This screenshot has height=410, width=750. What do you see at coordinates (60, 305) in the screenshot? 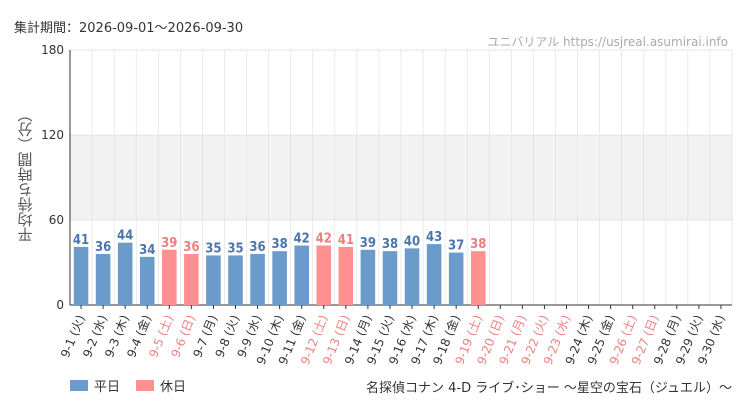
I see `y-tick-label: 0` at bounding box center [60, 305].